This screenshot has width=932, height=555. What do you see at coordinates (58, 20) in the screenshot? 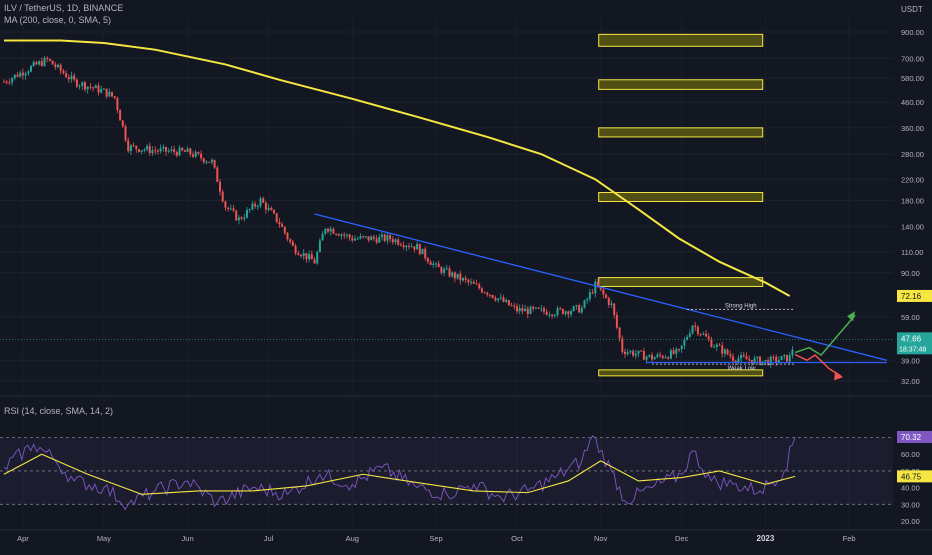
I see `ma-legend-line: MA (200, close, 0, SMA, 5)` at bounding box center [58, 20].